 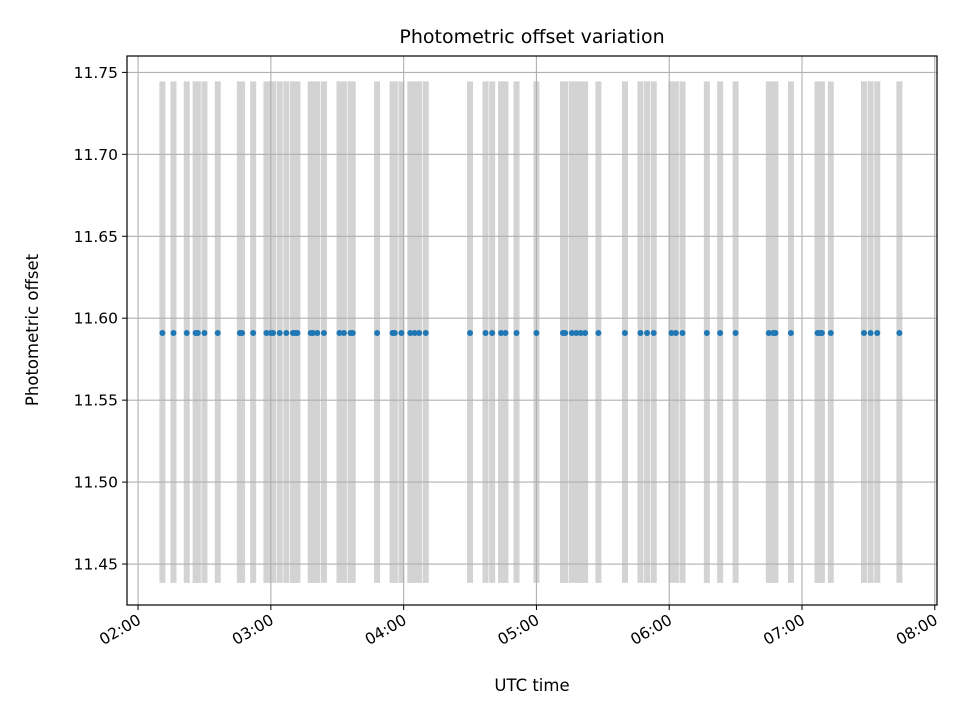 What do you see at coordinates (96, 319) in the screenshot?
I see `y-tick-label: 11.60` at bounding box center [96, 319].